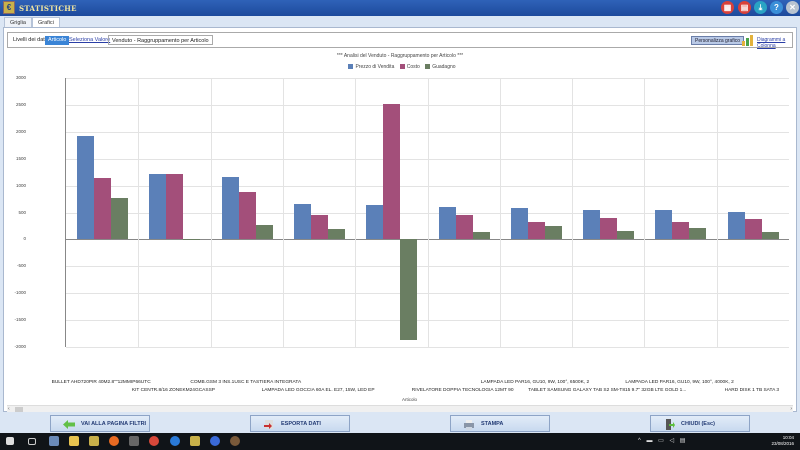 This screenshot has height=450, width=800. What do you see at coordinates (74, 441) in the screenshot?
I see `file-explorer-icon` at bounding box center [74, 441].